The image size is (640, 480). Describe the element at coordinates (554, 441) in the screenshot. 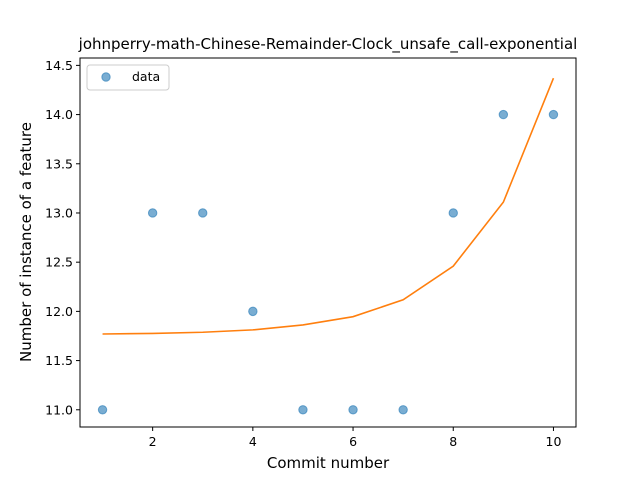

I see `x-tick-label: 10` at that location.